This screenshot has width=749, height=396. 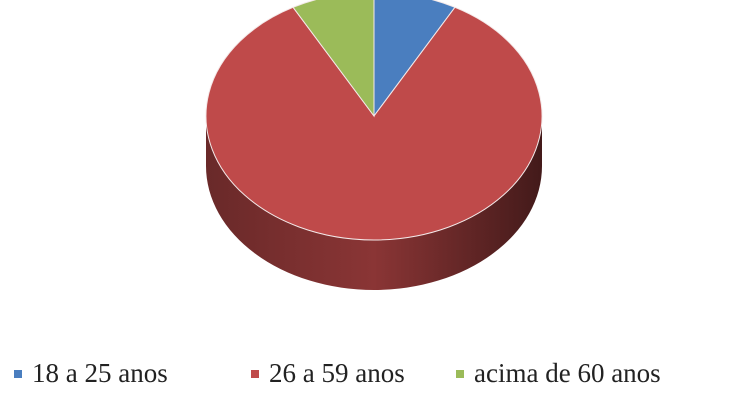 What do you see at coordinates (337, 373) in the screenshot?
I see `legend-label-1: 26 a 59 anos` at bounding box center [337, 373].